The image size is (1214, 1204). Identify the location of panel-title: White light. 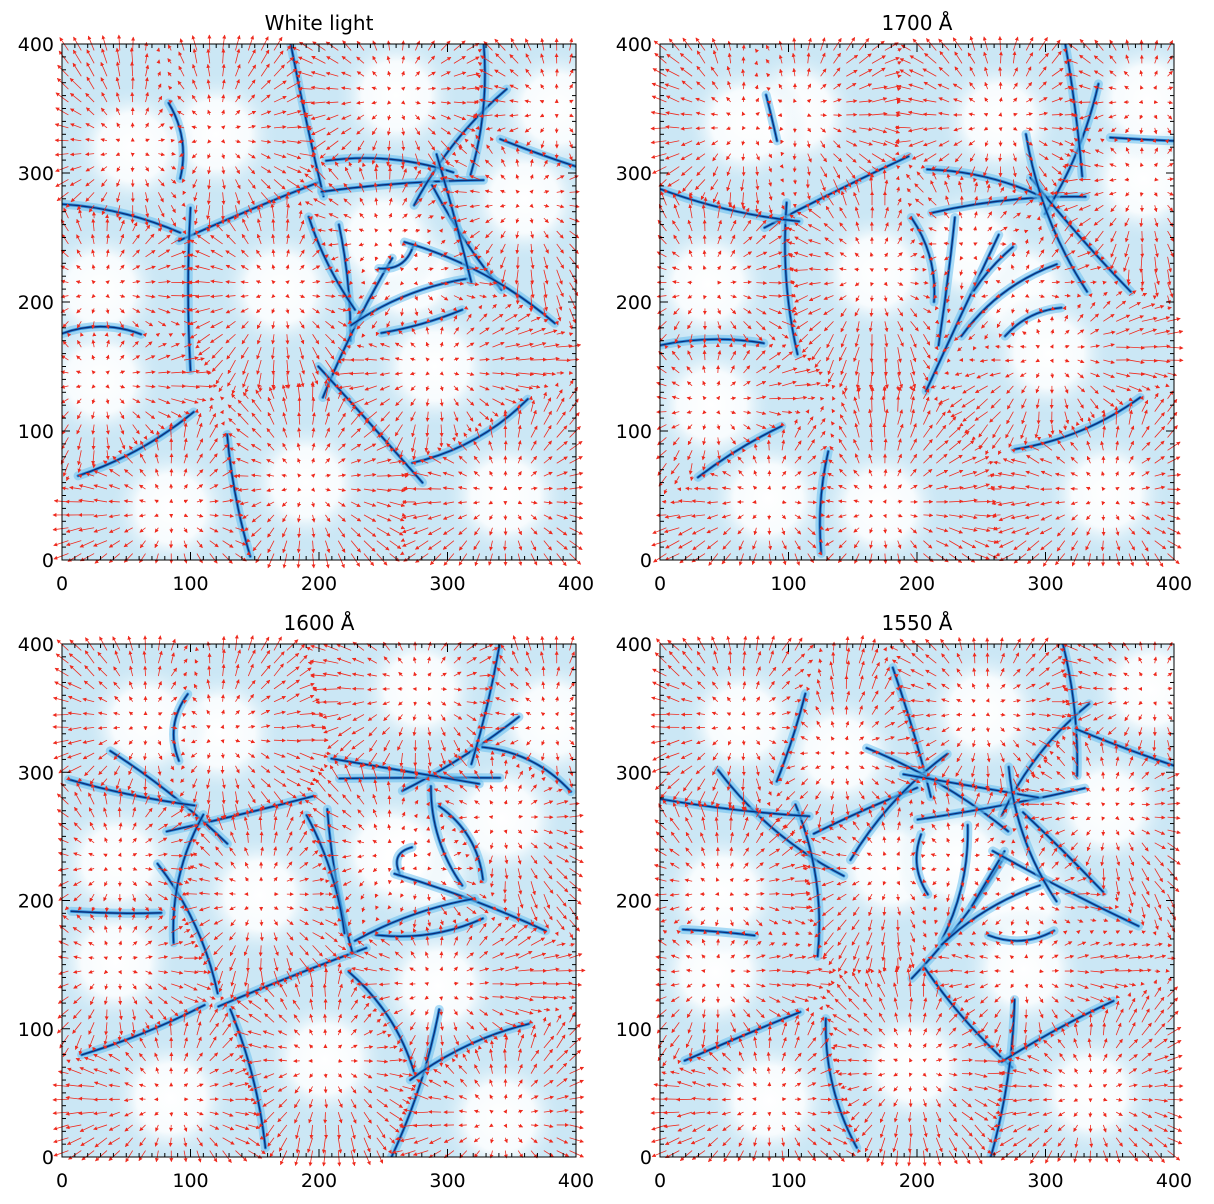
(319, 23).